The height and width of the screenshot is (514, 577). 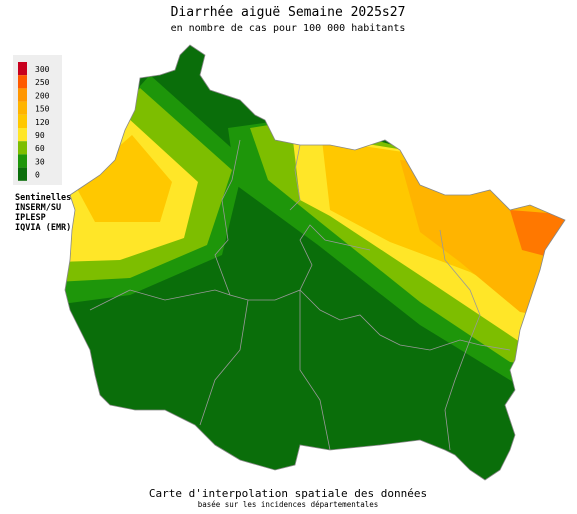 I want to click on title: Diarrhée aiguë Semaine 2025s27, so click(x=288, y=12).